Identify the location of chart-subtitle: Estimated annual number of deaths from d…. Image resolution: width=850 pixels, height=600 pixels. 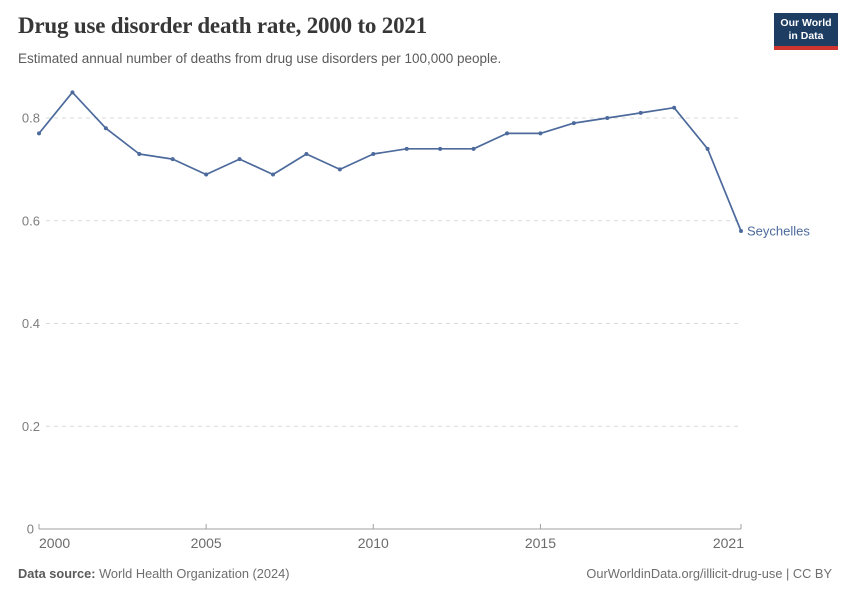
(260, 58).